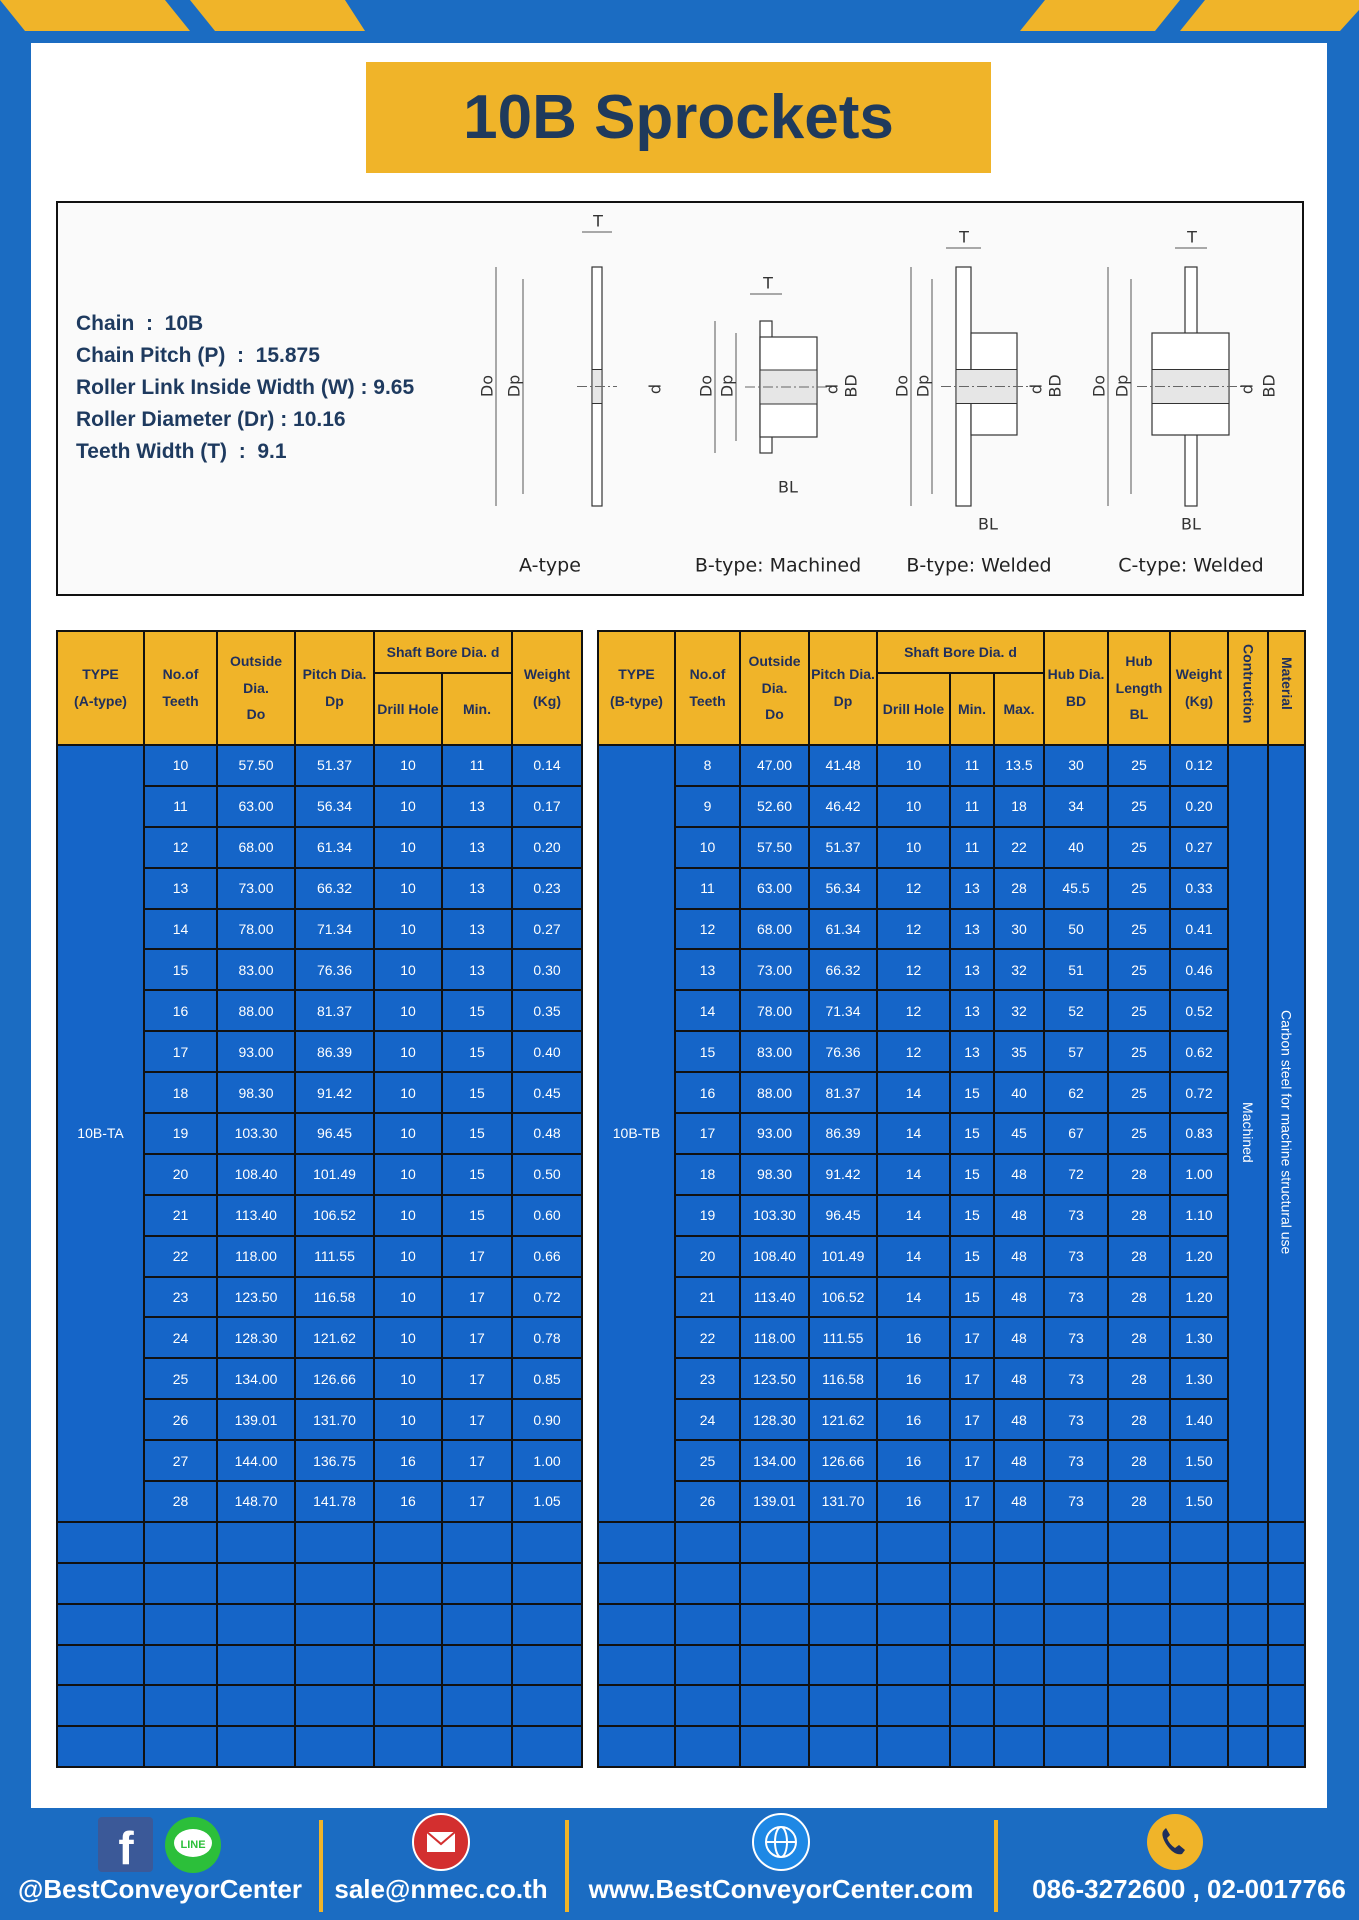 The width and height of the screenshot is (1359, 1920). I want to click on cell: 51, so click(1076, 970).